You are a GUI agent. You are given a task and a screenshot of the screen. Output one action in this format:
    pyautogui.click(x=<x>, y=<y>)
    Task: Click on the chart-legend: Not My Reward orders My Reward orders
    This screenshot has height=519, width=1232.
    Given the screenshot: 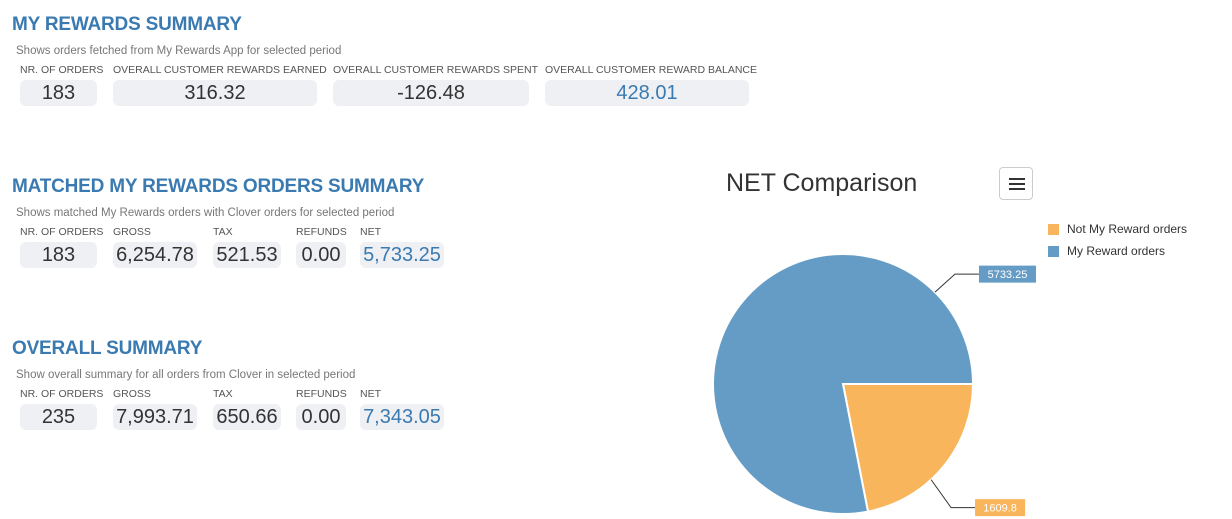 What is the action you would take?
    pyautogui.click(x=1117, y=240)
    